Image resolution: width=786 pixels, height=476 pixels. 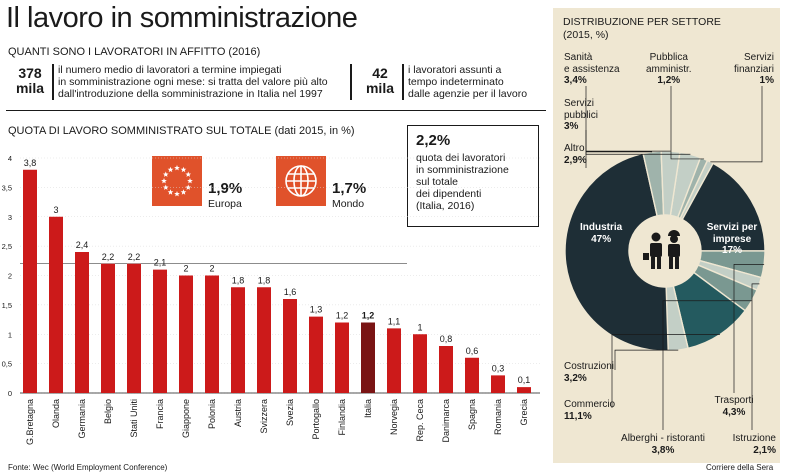 I want to click on category-label: Romania, so click(x=498, y=417).